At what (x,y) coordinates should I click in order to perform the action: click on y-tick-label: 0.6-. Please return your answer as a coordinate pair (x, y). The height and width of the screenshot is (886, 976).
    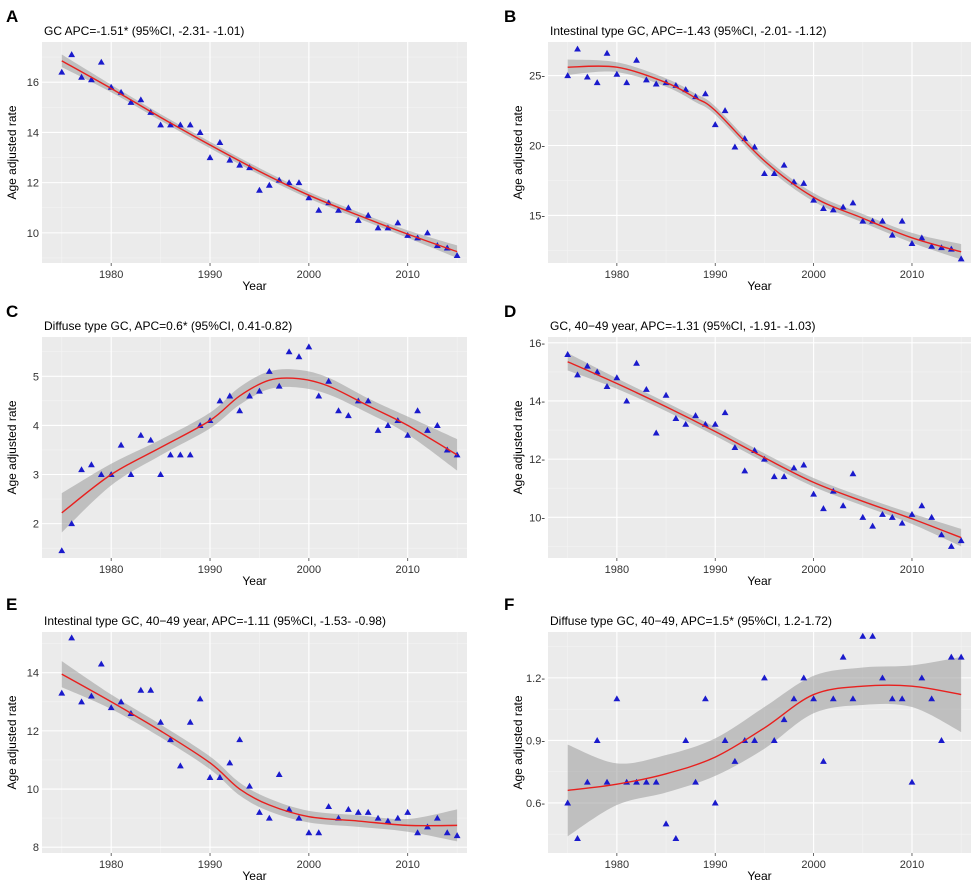
    Looking at the image, I should click on (535, 804).